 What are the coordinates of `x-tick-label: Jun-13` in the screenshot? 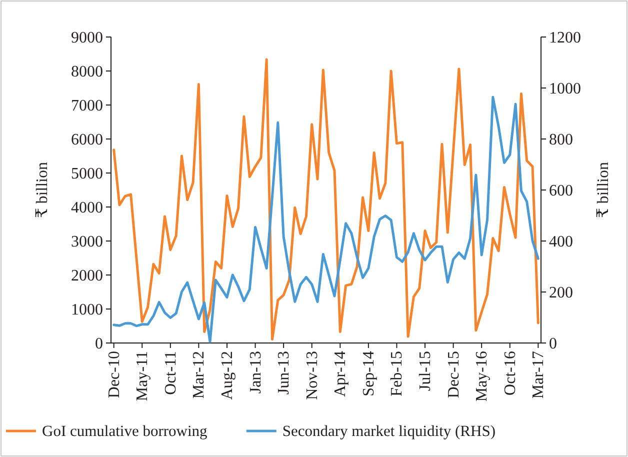 It's located at (284, 373).